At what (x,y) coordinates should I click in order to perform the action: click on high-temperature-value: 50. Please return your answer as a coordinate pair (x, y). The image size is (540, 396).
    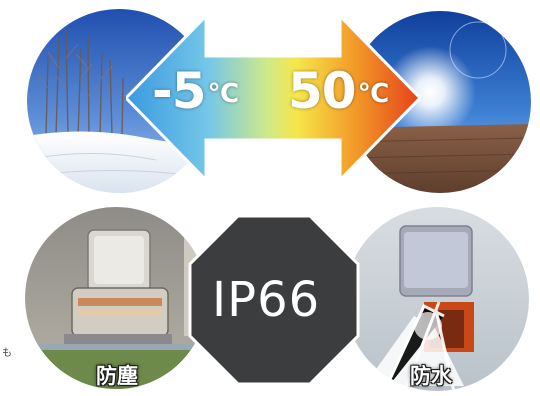
    Looking at the image, I should click on (322, 91).